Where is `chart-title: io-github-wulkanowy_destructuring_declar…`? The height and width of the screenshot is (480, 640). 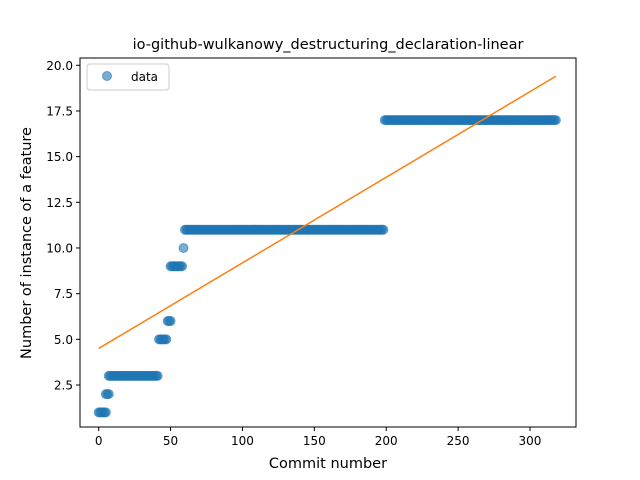
chart-title: io-github-wulkanowy_destructuring_declar… is located at coordinates (328, 45).